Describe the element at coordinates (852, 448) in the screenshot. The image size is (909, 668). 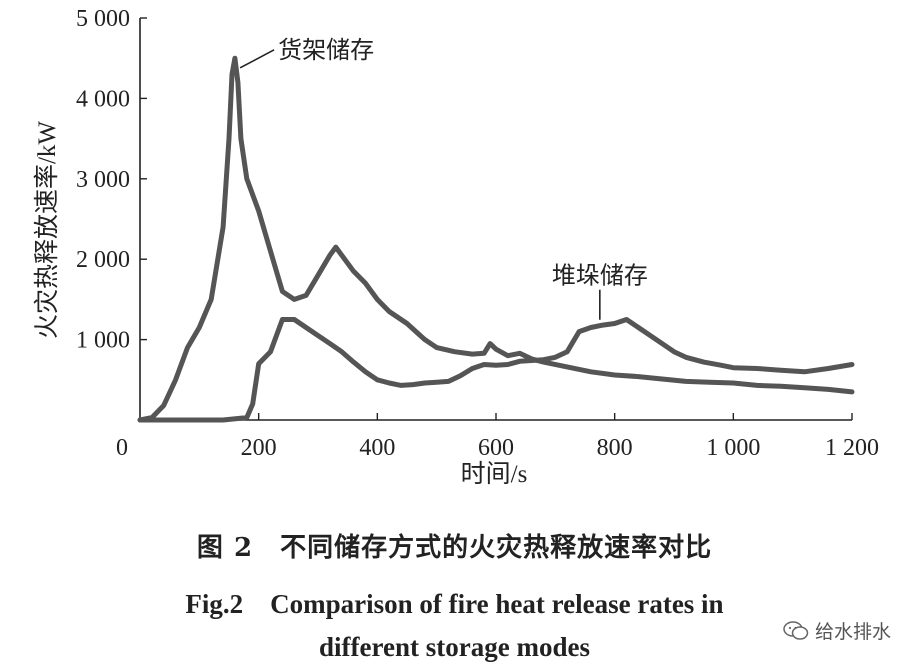
I see `x-tick-label: 1 200` at that location.